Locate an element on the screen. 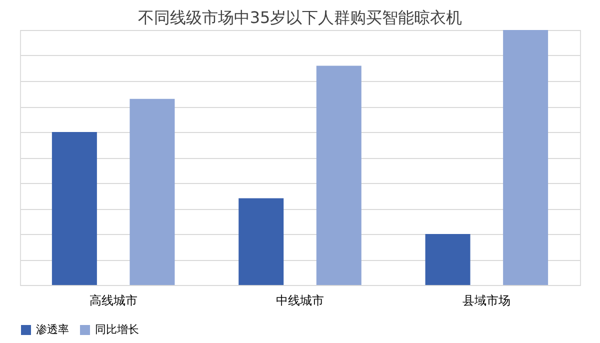  x-tick-label: 中线城市 is located at coordinates (300, 301).